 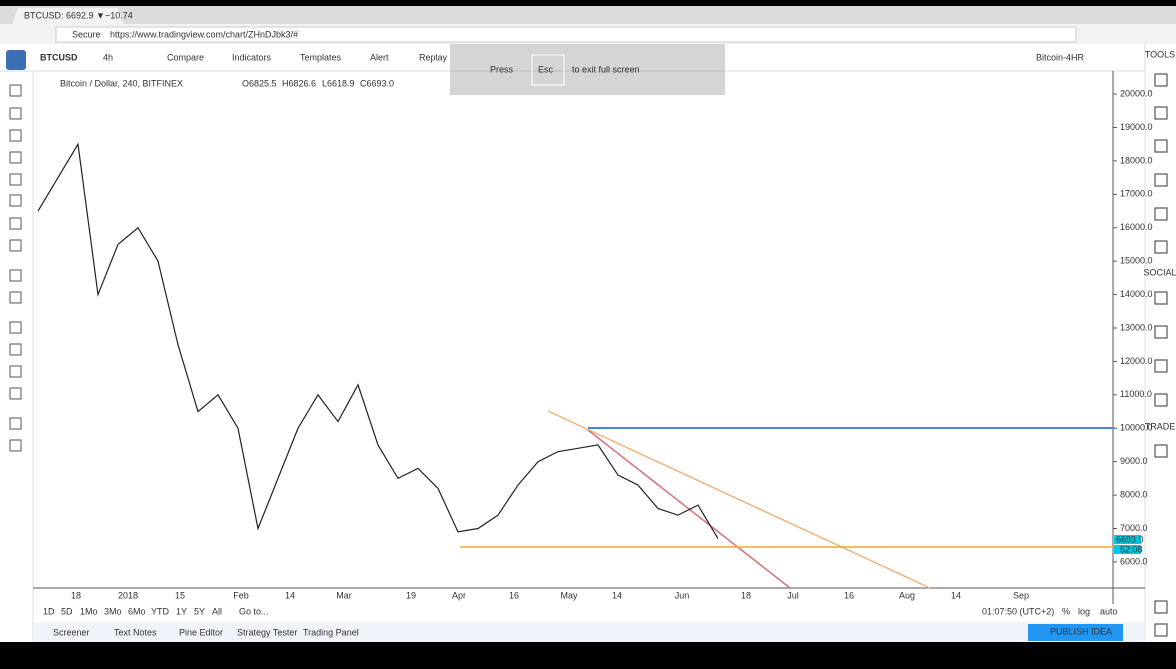 What do you see at coordinates (1136, 261) in the screenshot?
I see `y-tick-label: 15000.0` at bounding box center [1136, 261].